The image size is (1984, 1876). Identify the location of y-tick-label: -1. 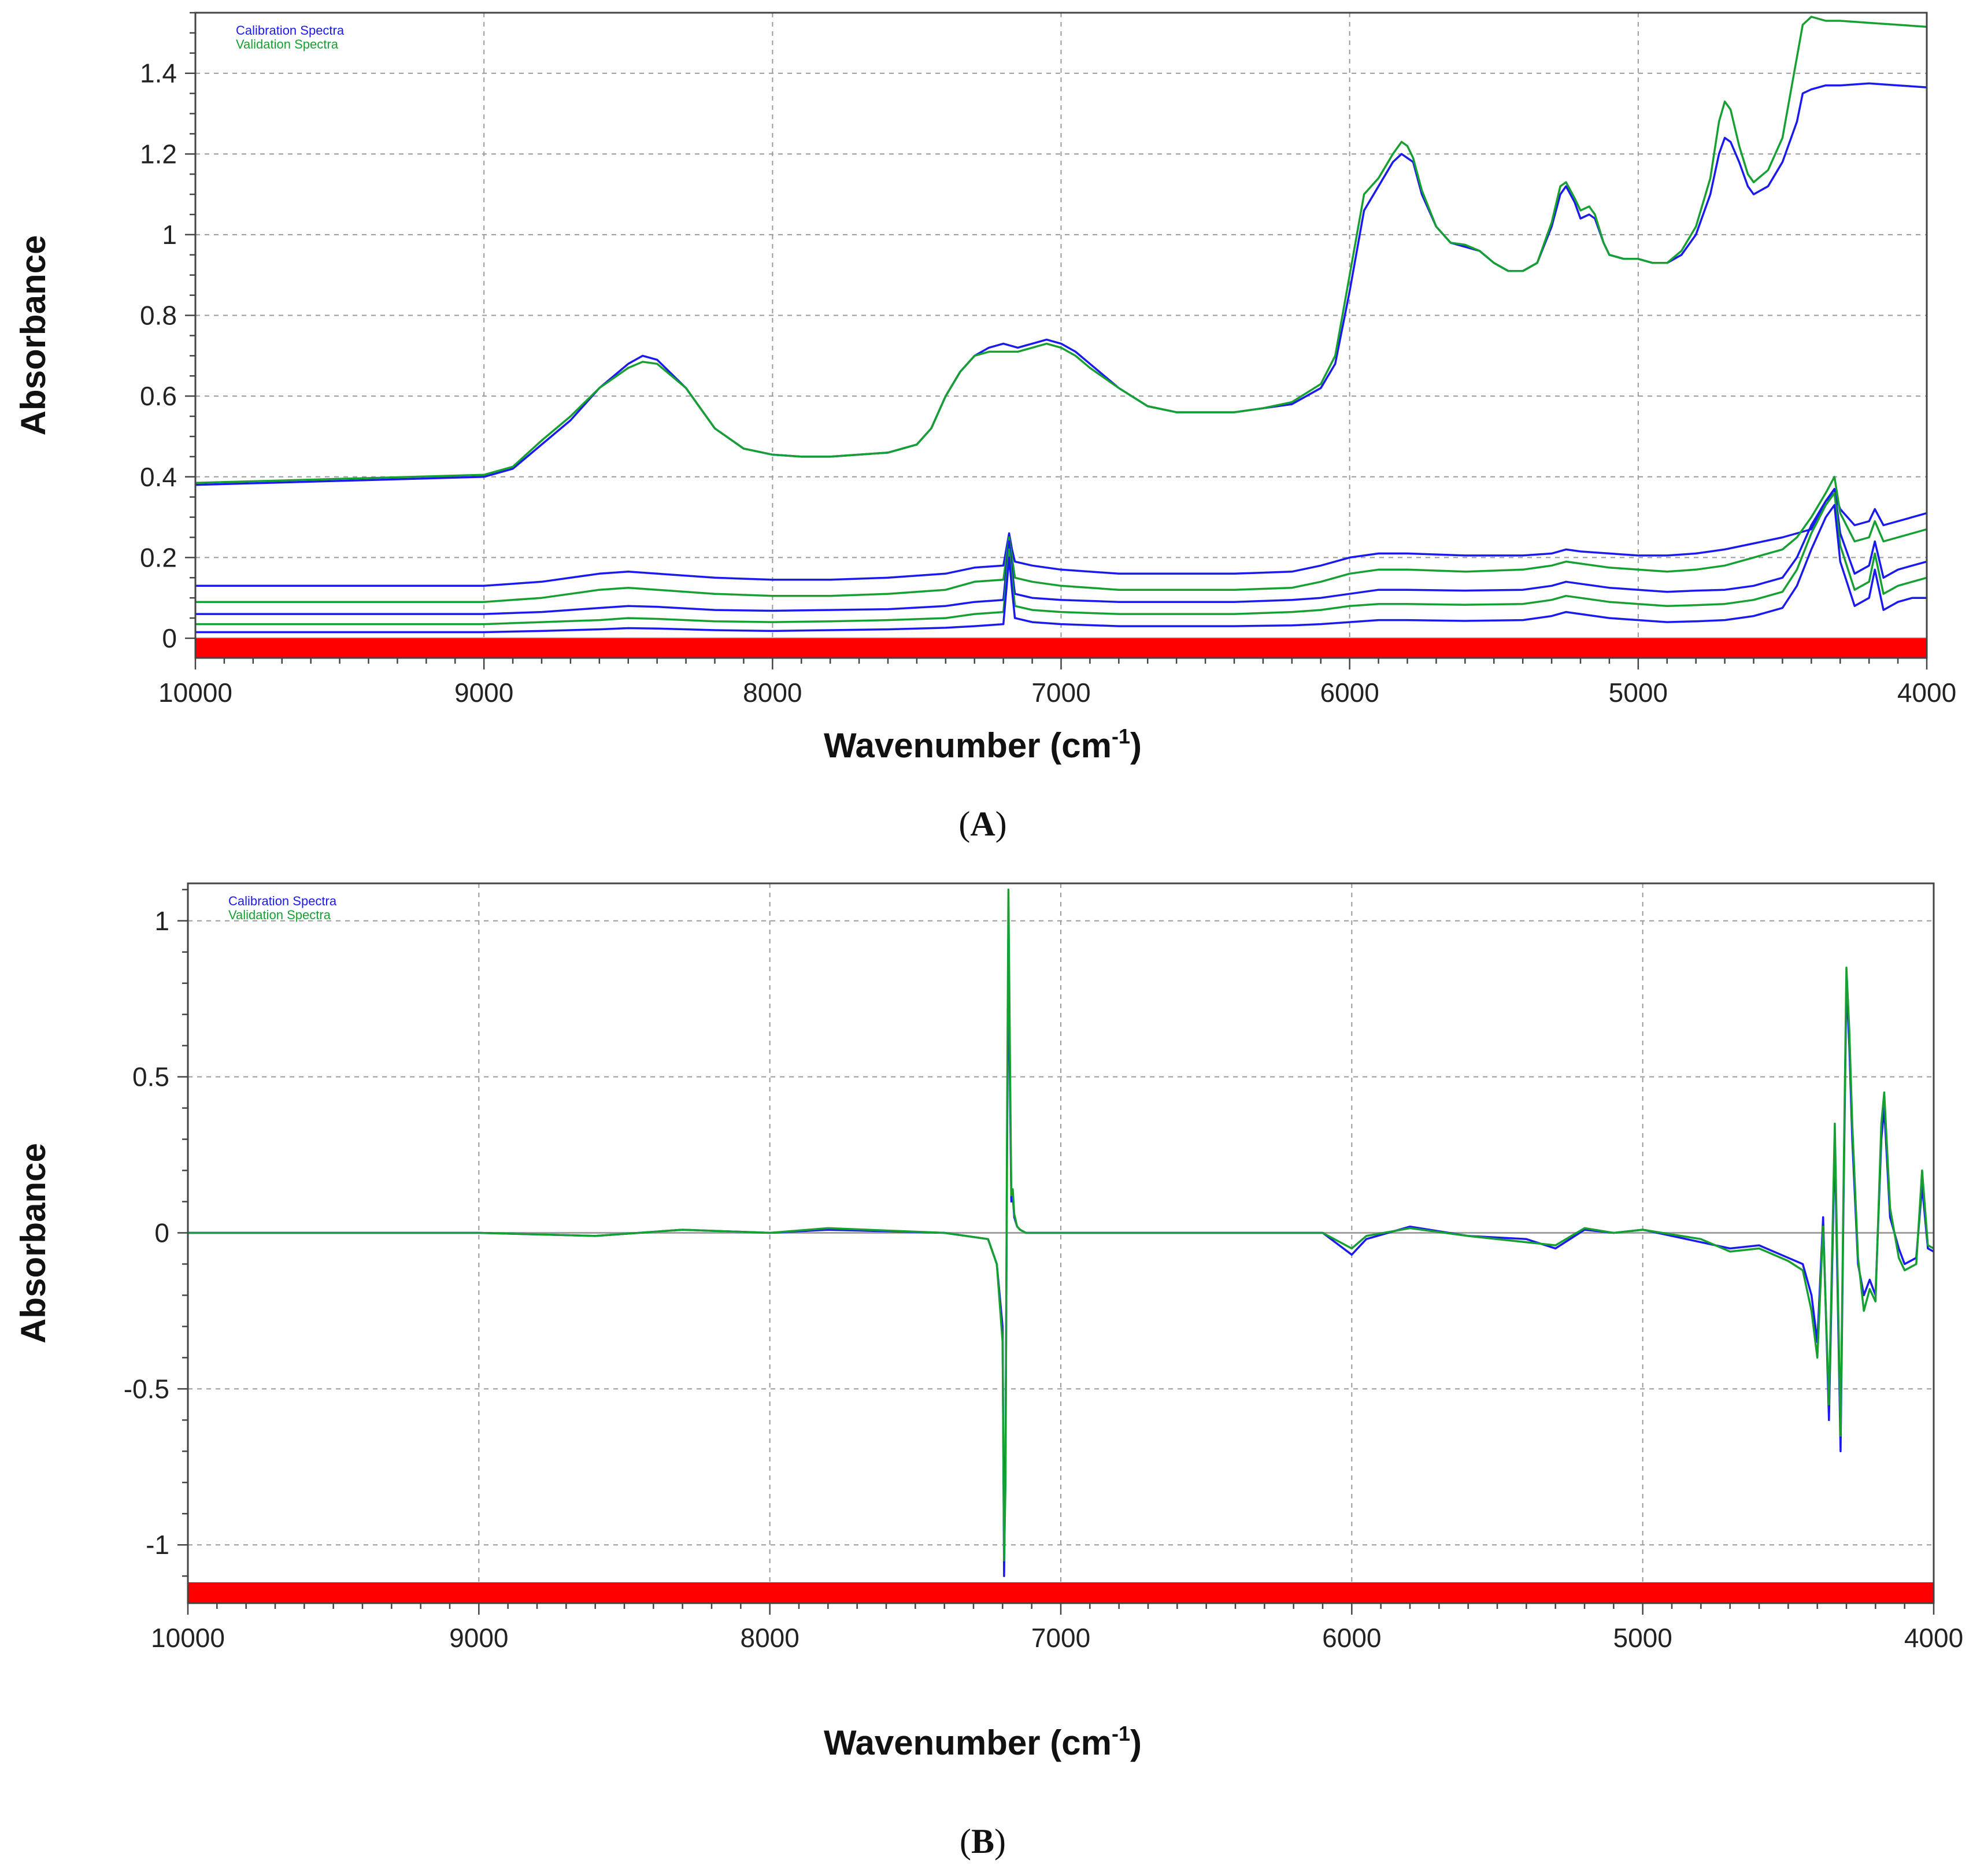
(157, 1545).